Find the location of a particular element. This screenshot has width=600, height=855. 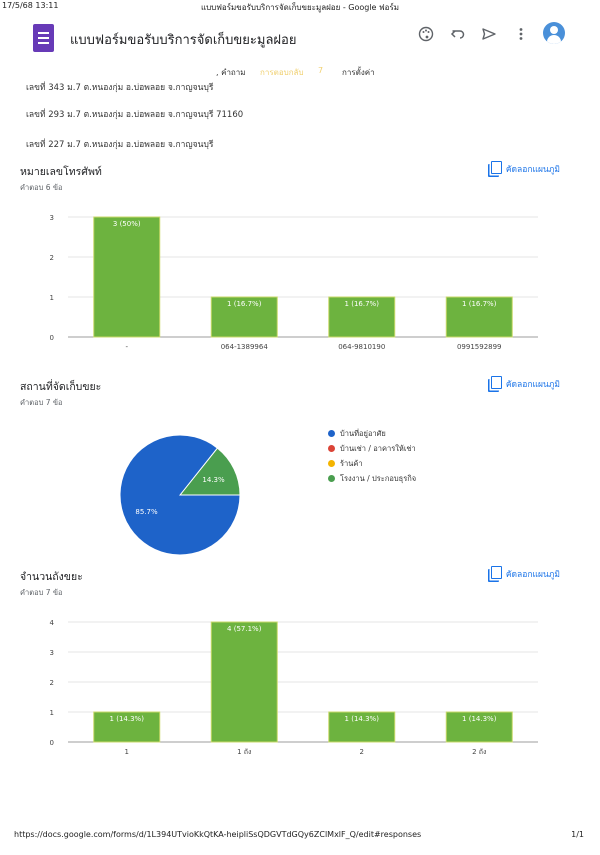

card-response-count: คำตอบ 6 ข้อ is located at coordinates (41, 187).